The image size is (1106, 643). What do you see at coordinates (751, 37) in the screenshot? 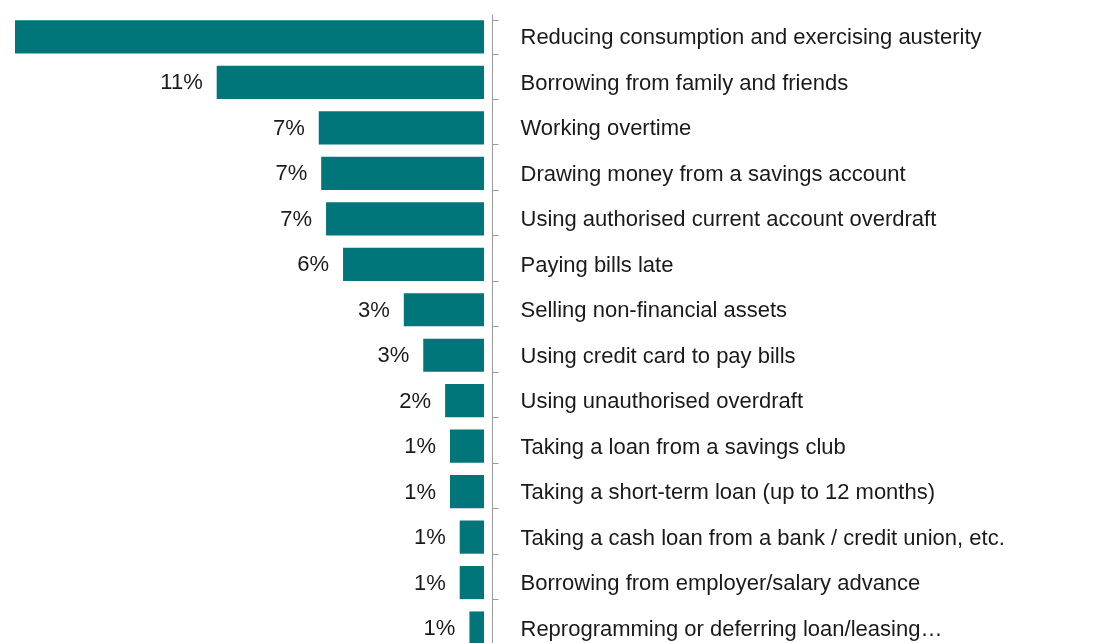
I see `y-tick-label: Reducing consumption and exercising austerity` at bounding box center [751, 37].